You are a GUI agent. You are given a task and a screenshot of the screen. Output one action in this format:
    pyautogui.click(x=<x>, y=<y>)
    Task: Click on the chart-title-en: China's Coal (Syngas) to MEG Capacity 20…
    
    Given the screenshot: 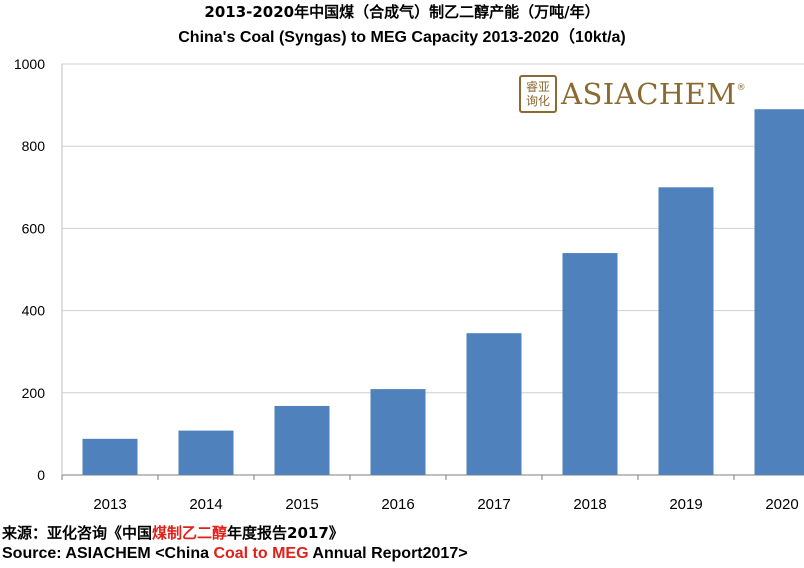 What is the action you would take?
    pyautogui.click(x=402, y=37)
    